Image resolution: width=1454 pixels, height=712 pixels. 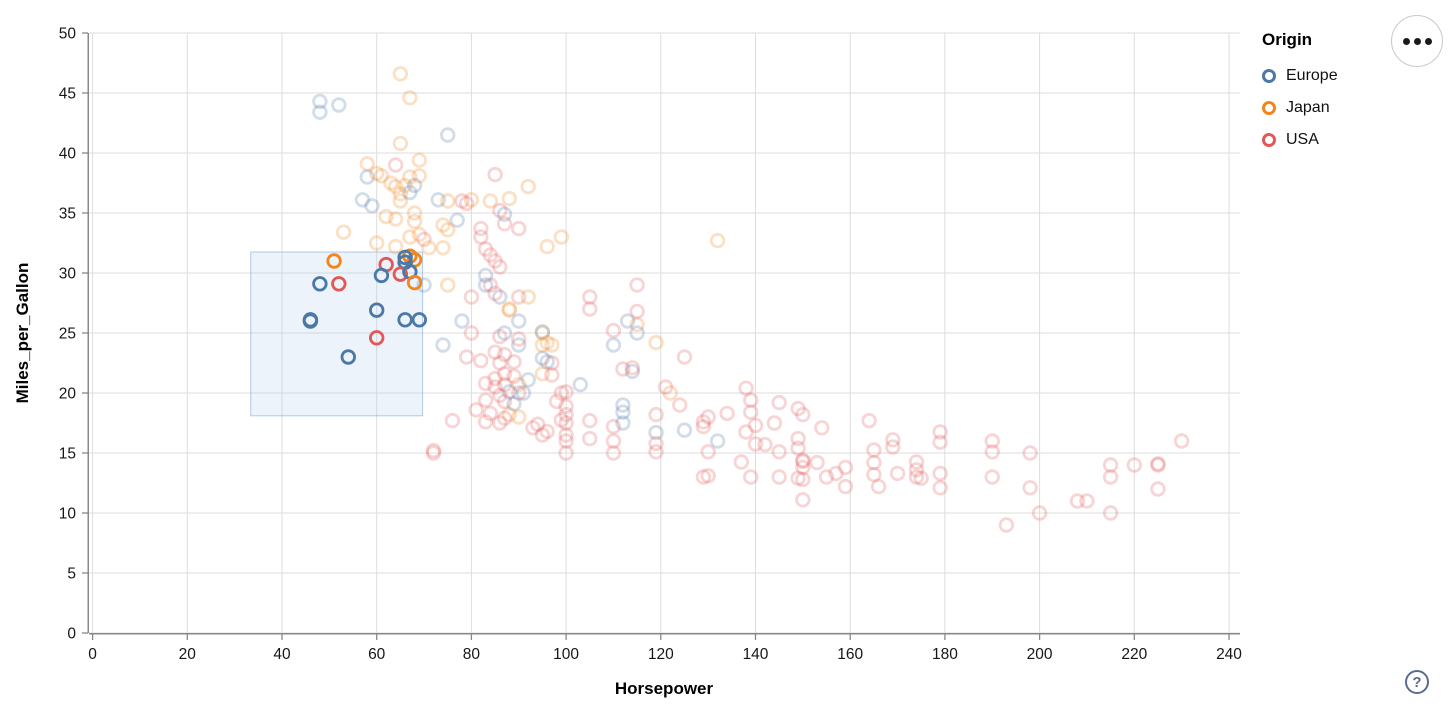 I want to click on options-menu-button, so click(x=1417, y=41).